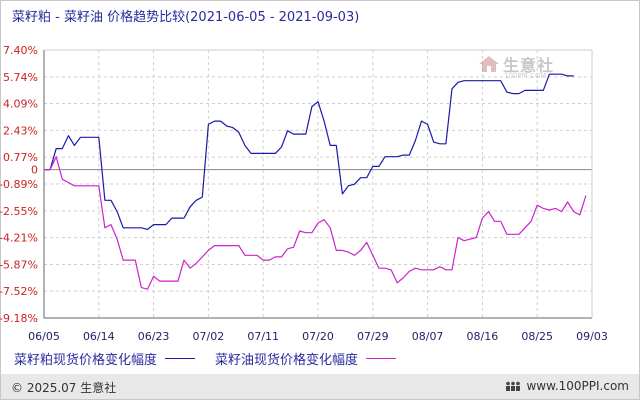 The width and height of the screenshot is (640, 400). What do you see at coordinates (99, 336) in the screenshot?
I see `x-tick-label: 06/14` at bounding box center [99, 336].